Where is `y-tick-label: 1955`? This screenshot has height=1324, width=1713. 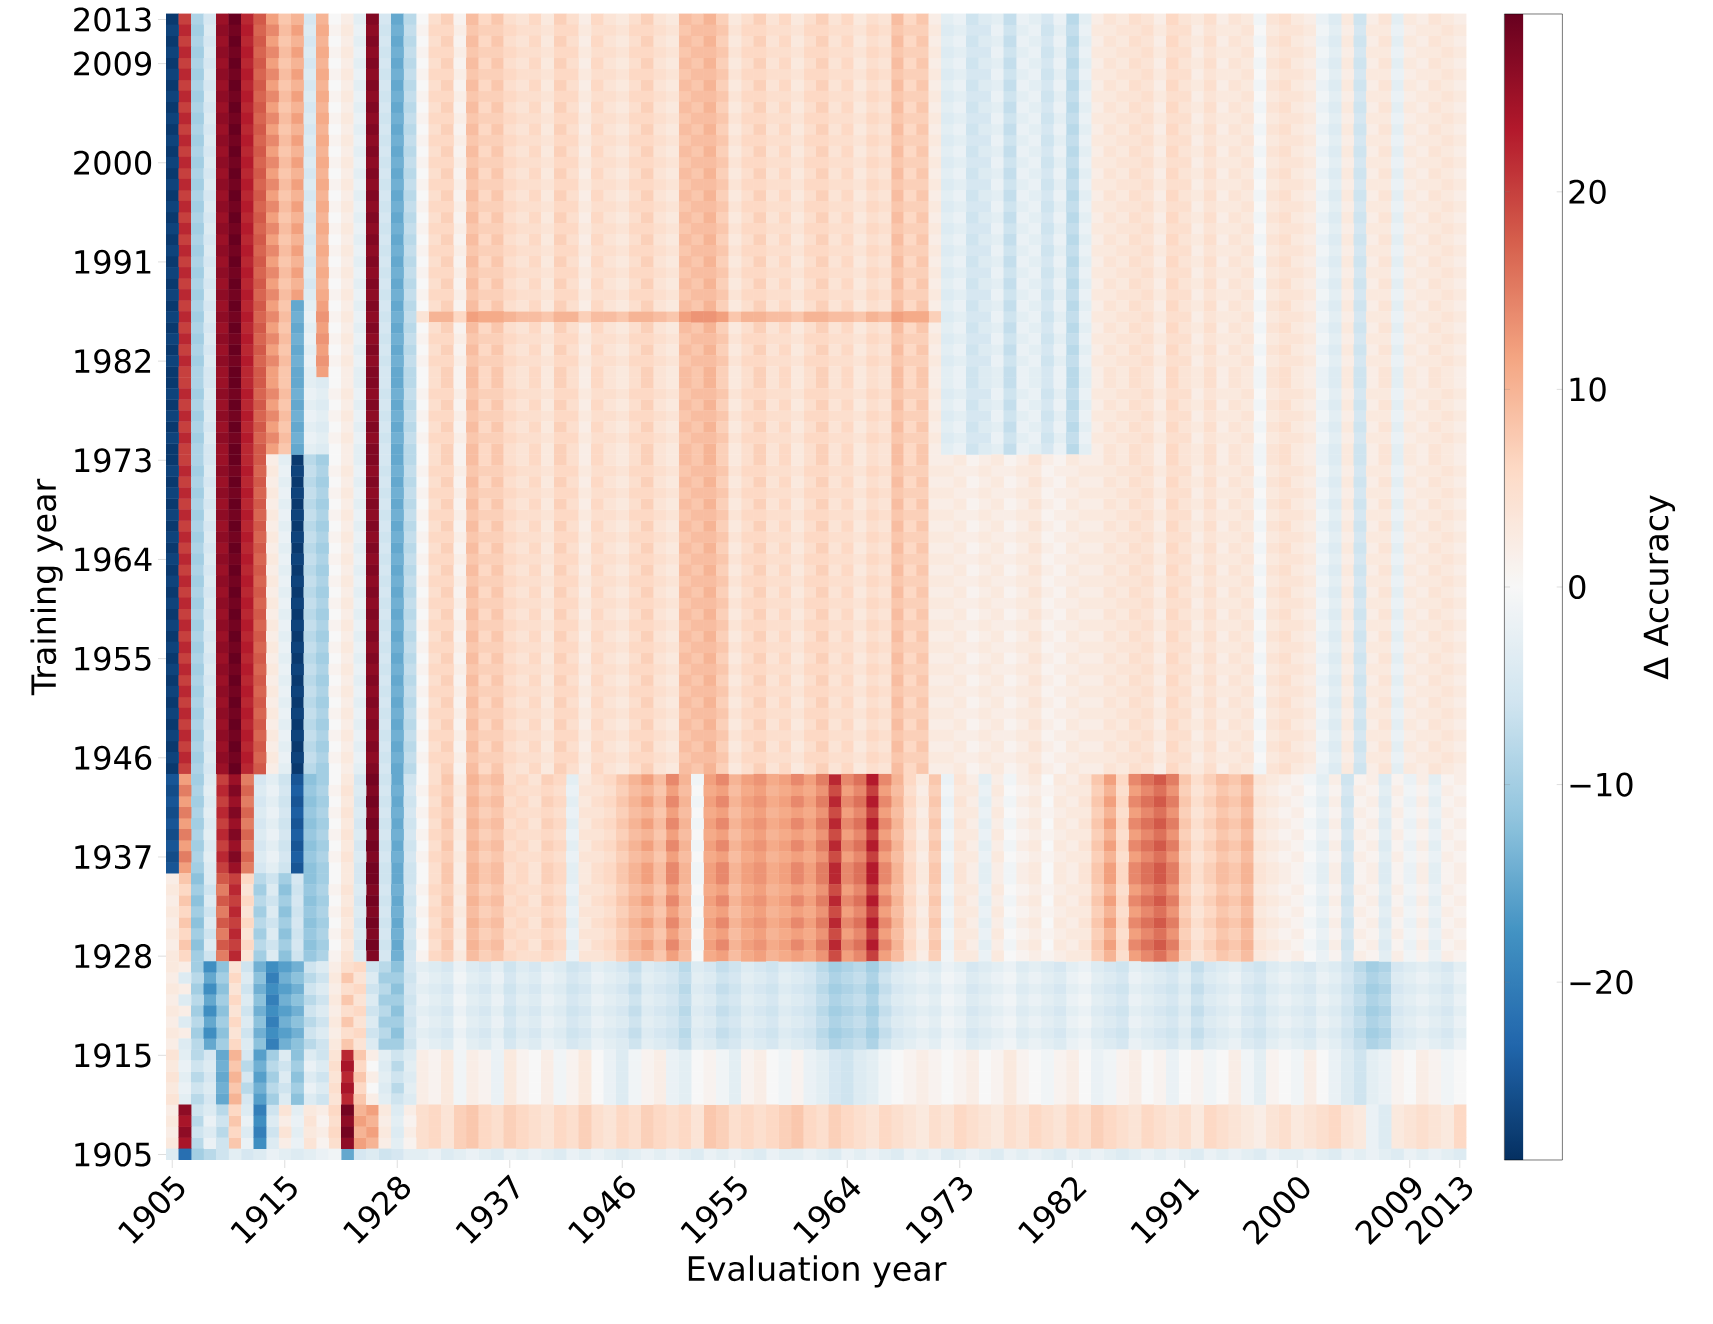 y-tick-label: 1955 is located at coordinates (113, 658).